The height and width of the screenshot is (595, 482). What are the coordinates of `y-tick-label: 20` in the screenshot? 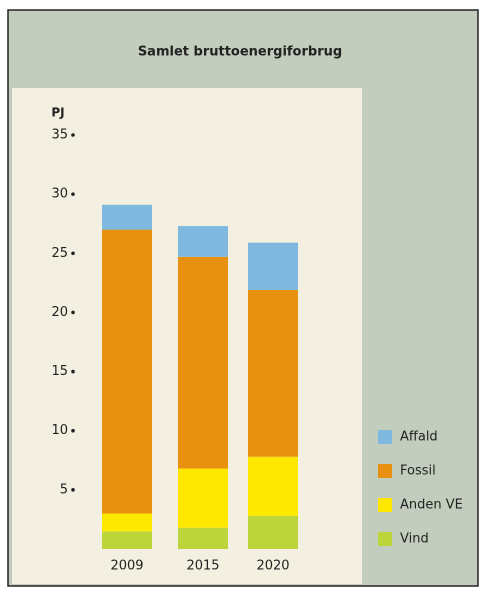 It's located at (59, 312).